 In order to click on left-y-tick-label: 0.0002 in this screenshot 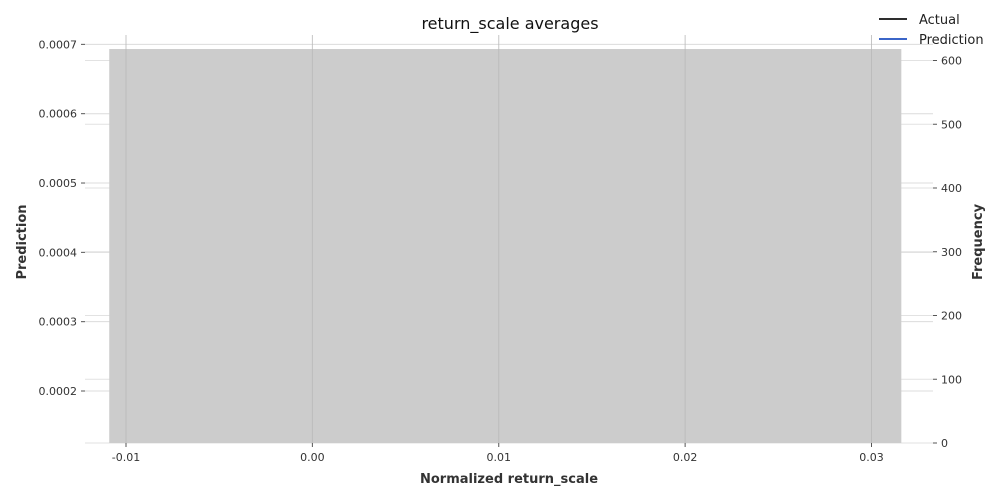, I will do `click(58, 391)`.